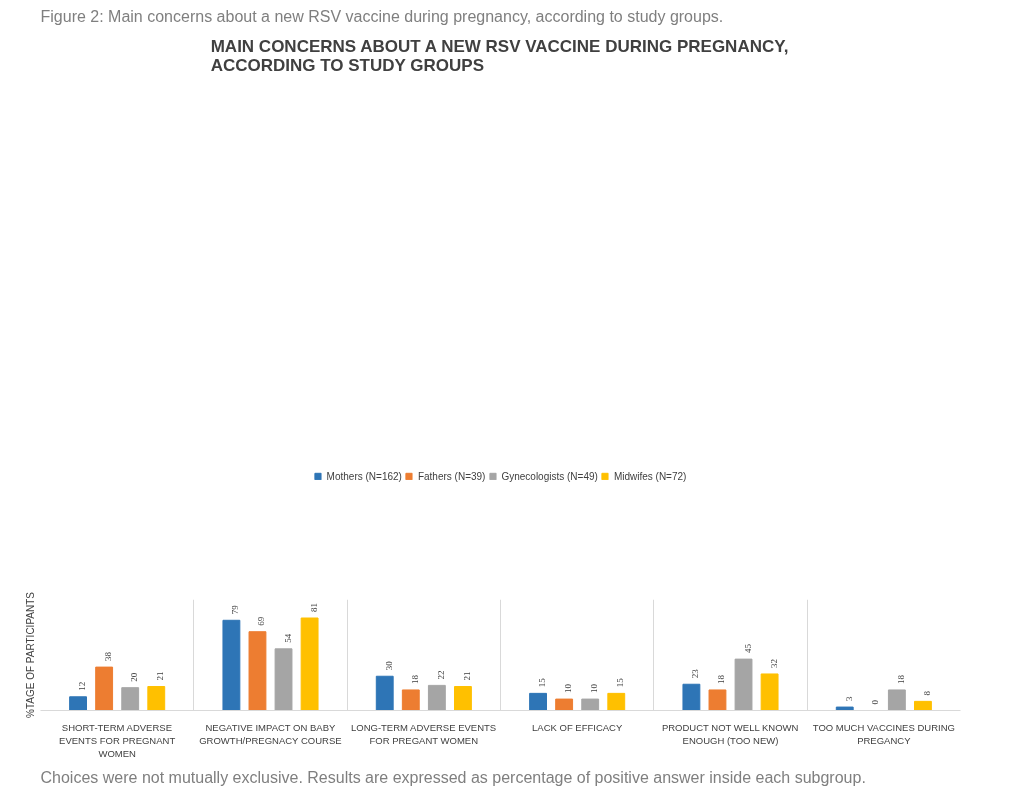  What do you see at coordinates (874, 702) in the screenshot?
I see `data-label: 0` at bounding box center [874, 702].